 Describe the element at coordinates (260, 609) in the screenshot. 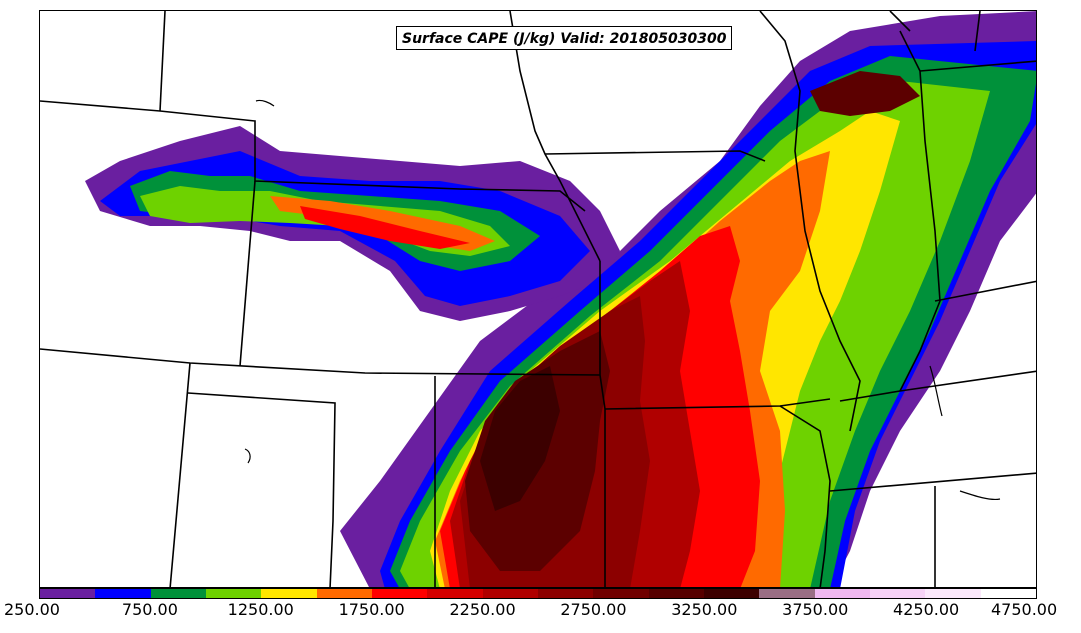

I see `colorbar-tick-label: 1250.00` at that location.